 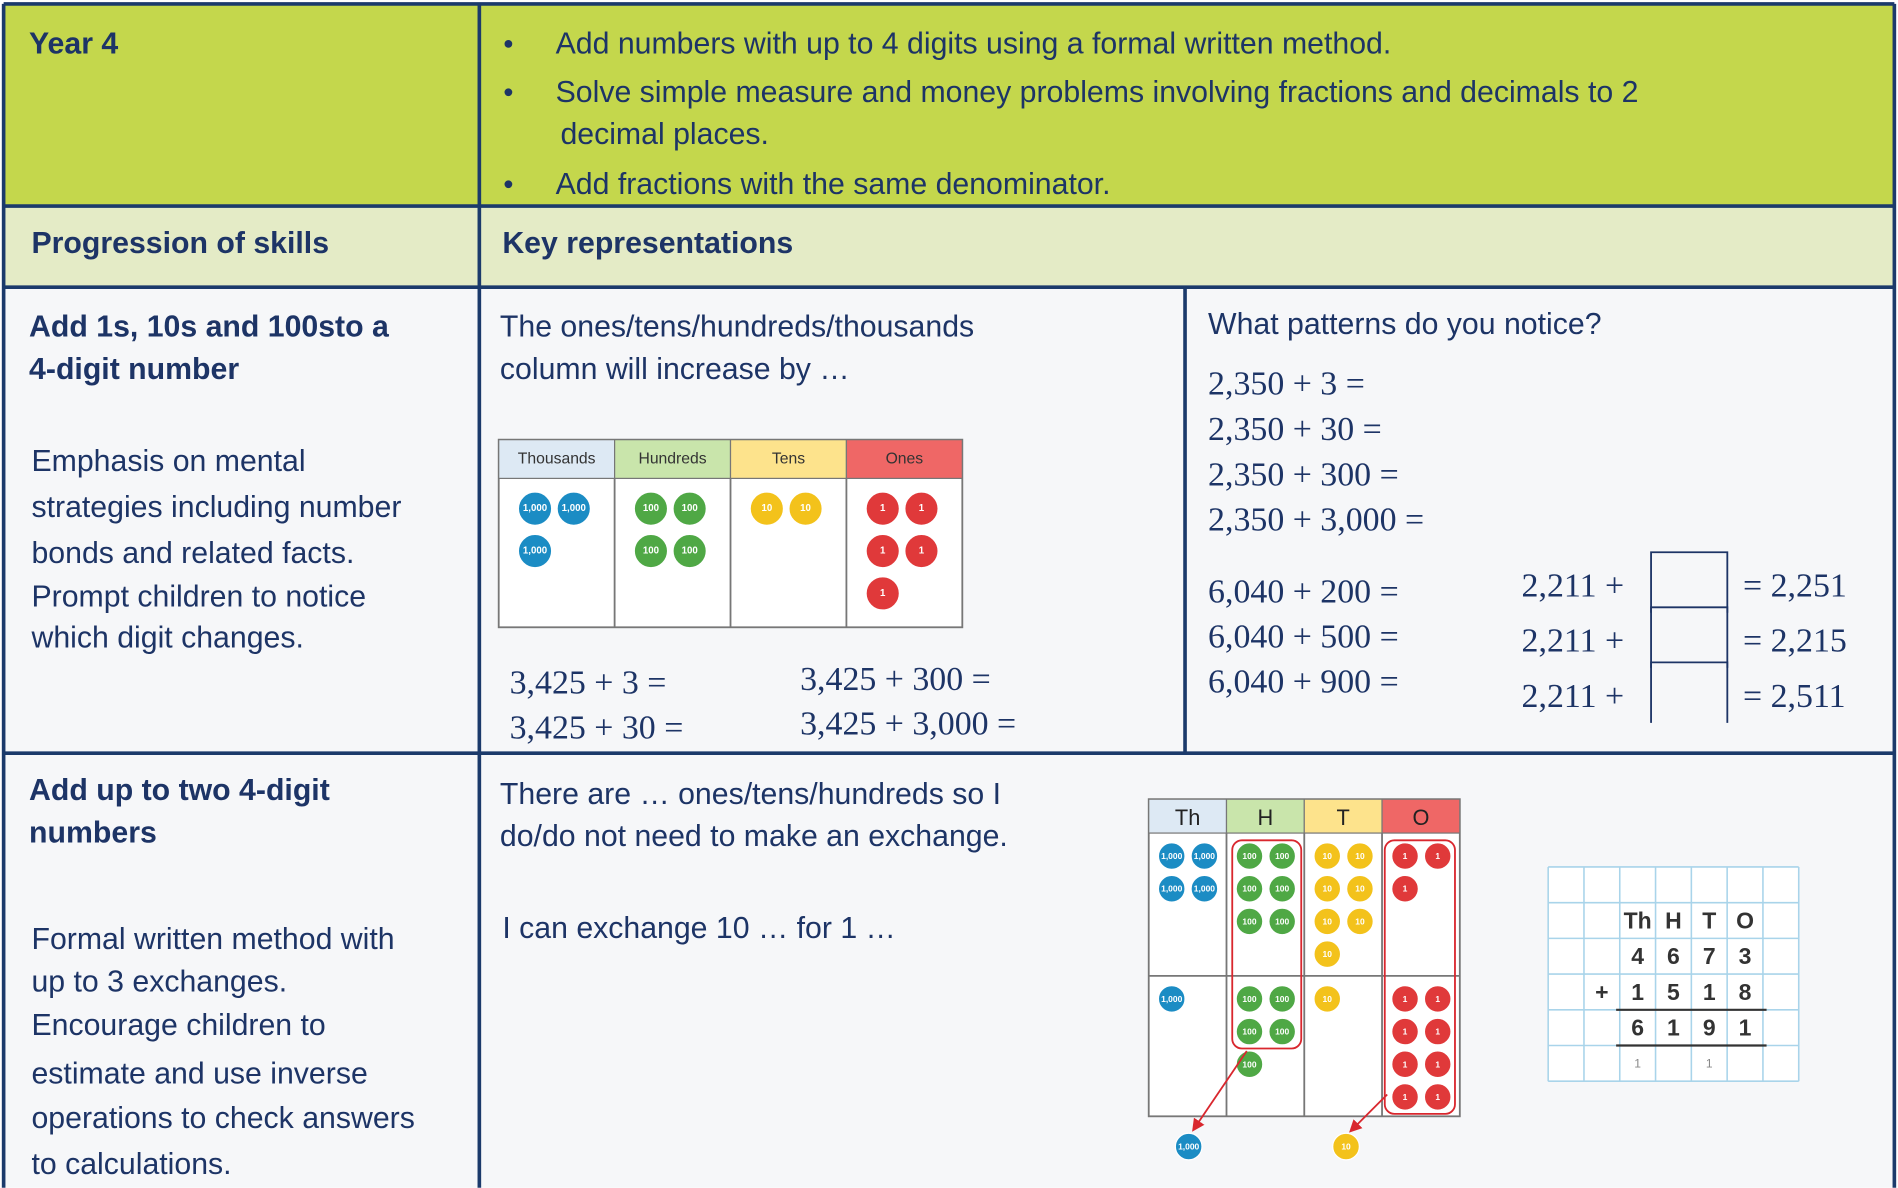 What do you see at coordinates (905, 459) in the screenshot?
I see `pv-heading: Ones` at bounding box center [905, 459].